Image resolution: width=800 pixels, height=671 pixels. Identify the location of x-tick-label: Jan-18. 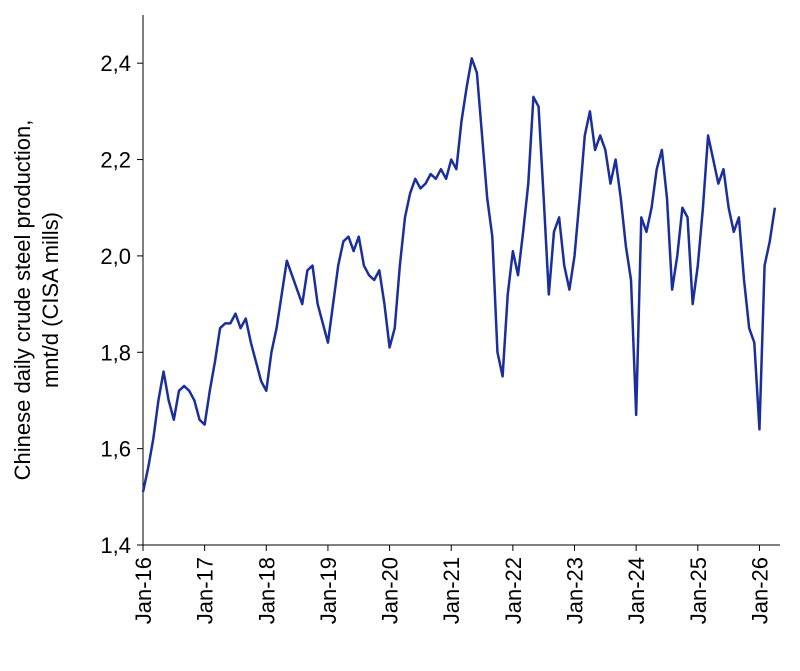
(266, 590).